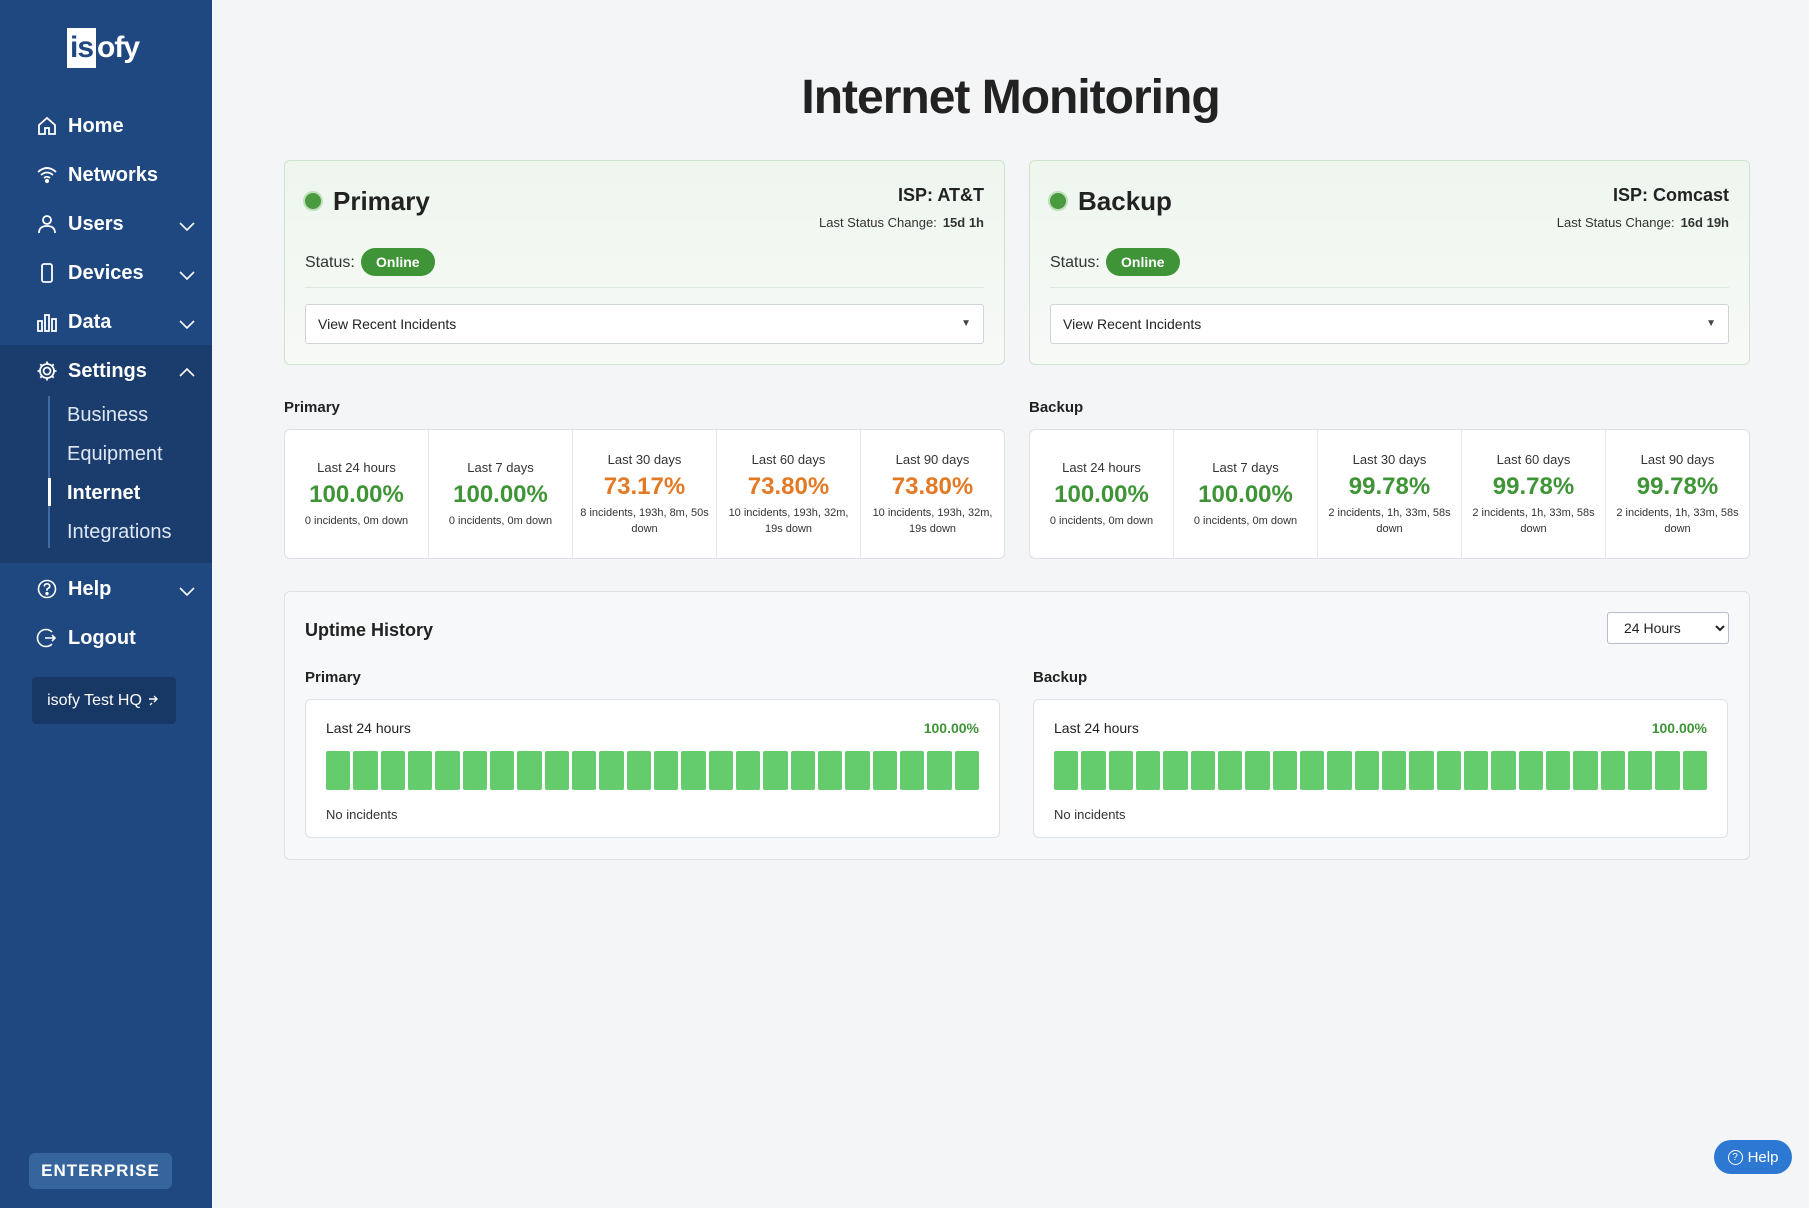 Image resolution: width=1809 pixels, height=1208 pixels. I want to click on last-status-change: Last Status Change: 16d 19h, so click(1642, 222).